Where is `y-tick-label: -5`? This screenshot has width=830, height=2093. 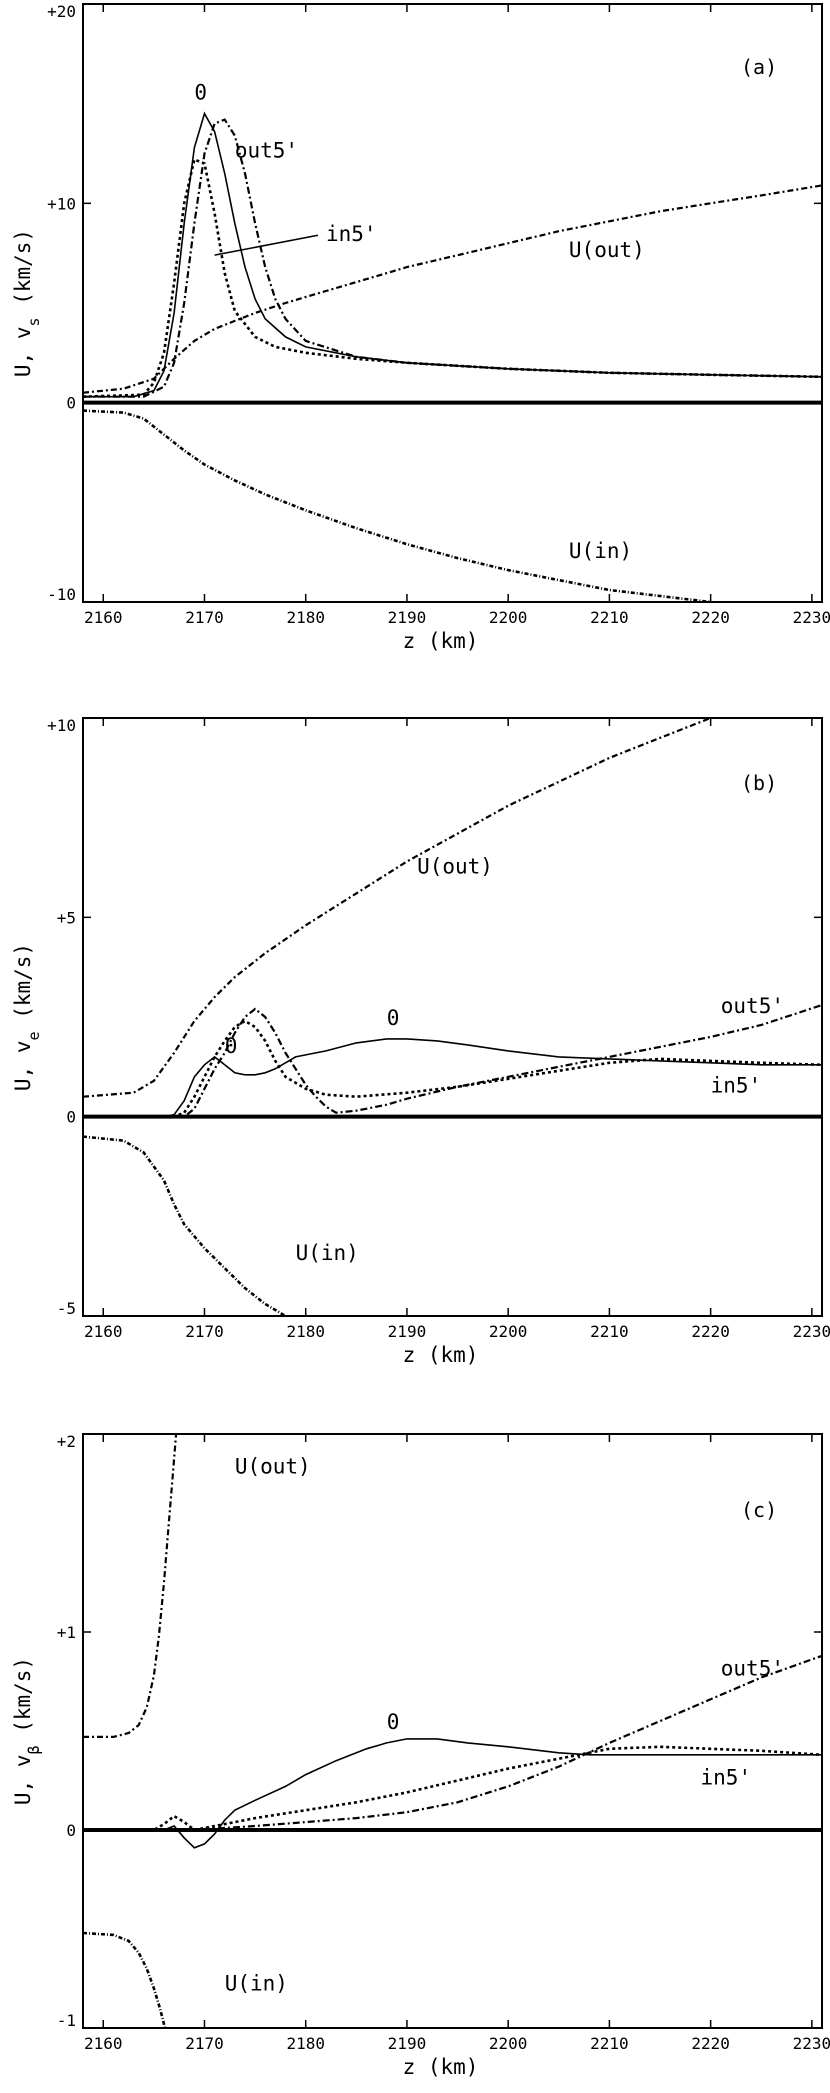 y-tick-label: -5 is located at coordinates (66, 1308).